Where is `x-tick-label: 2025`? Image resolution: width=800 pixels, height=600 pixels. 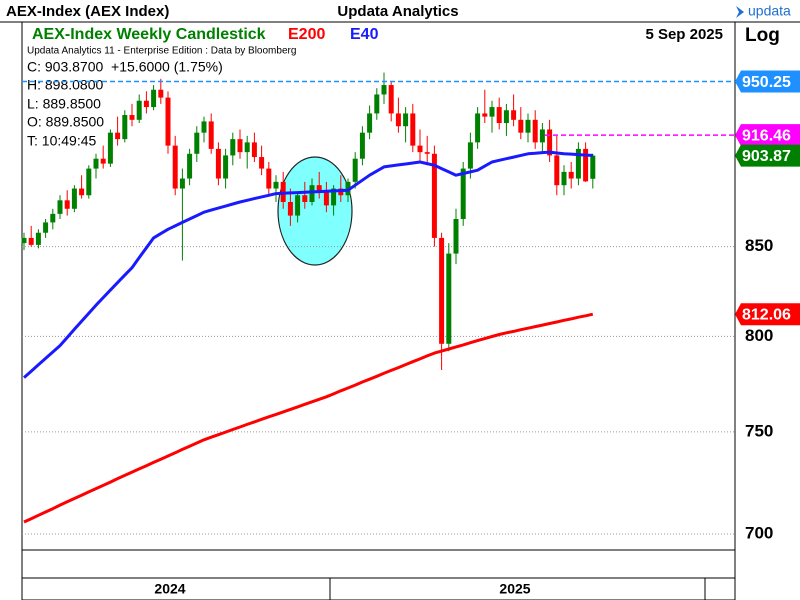
x-tick-label: 2025 is located at coordinates (514, 589).